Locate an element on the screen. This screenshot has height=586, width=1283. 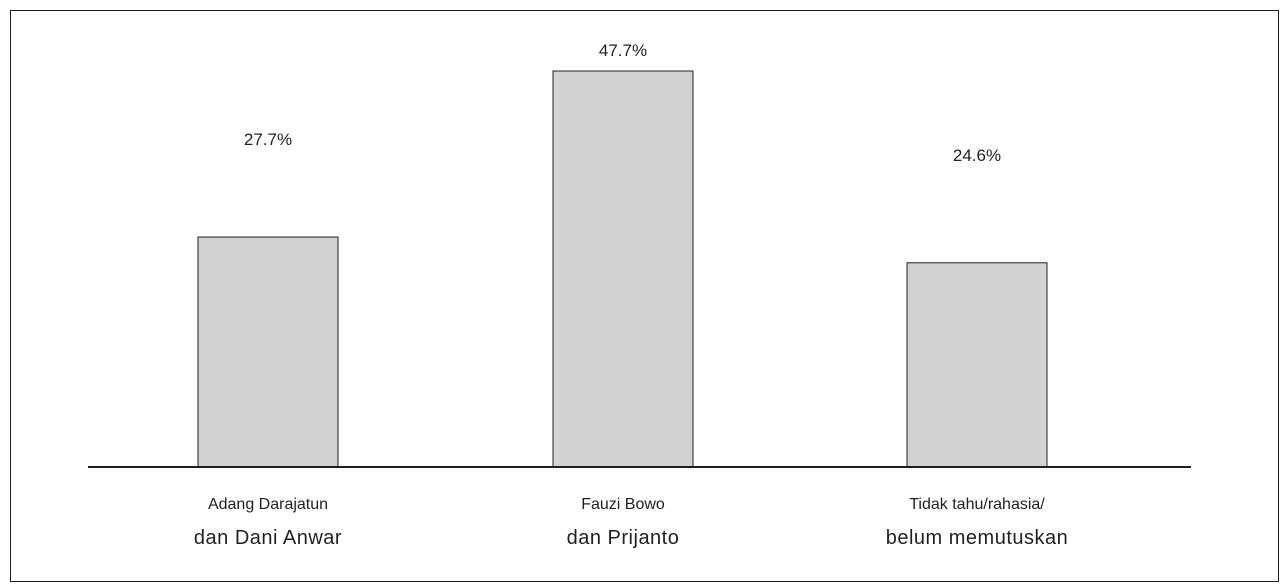
category-label-1-line-1: Adang Darajatun is located at coordinates (268, 504).